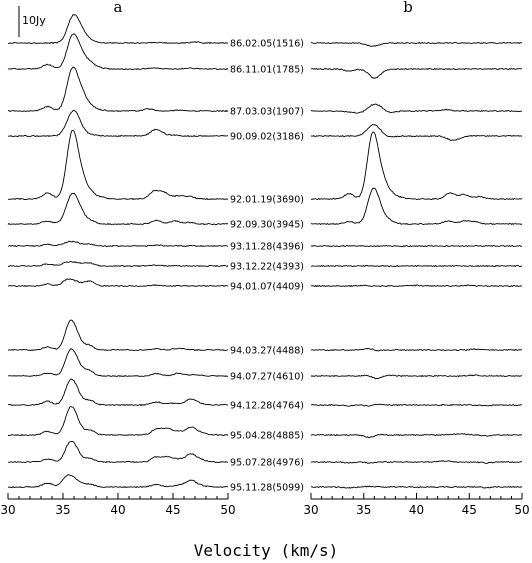 The width and height of the screenshot is (532, 563). I want to click on epoch-label: 95.07.28(4976), so click(267, 463).